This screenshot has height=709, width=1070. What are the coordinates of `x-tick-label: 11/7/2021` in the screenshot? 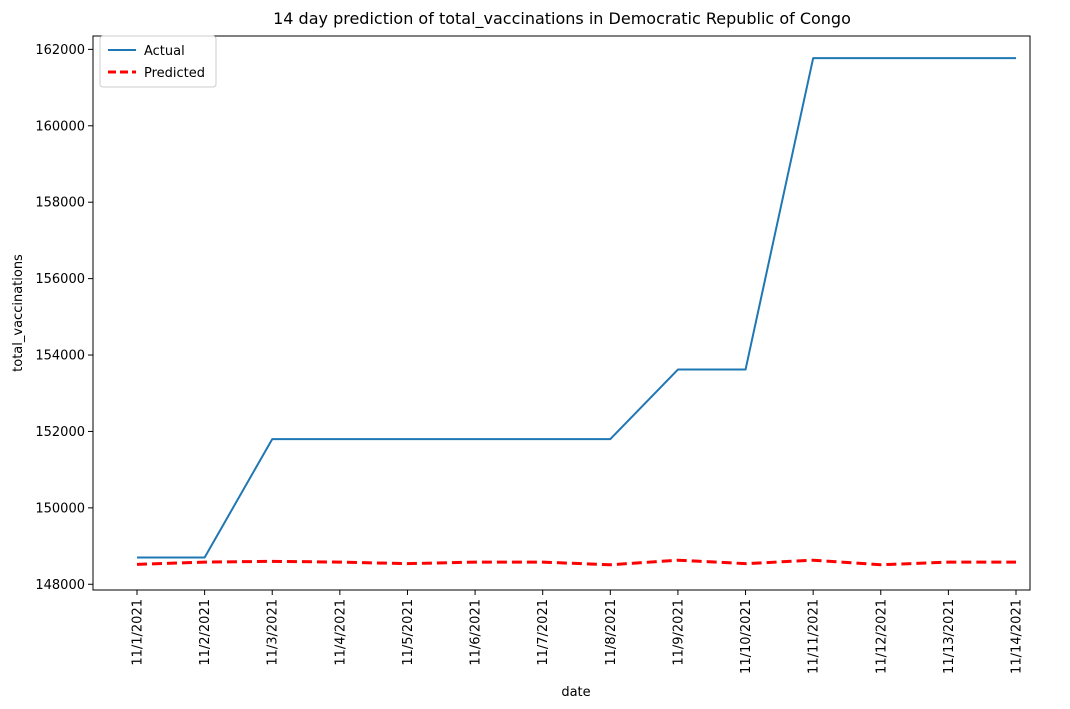 It's located at (543, 632).